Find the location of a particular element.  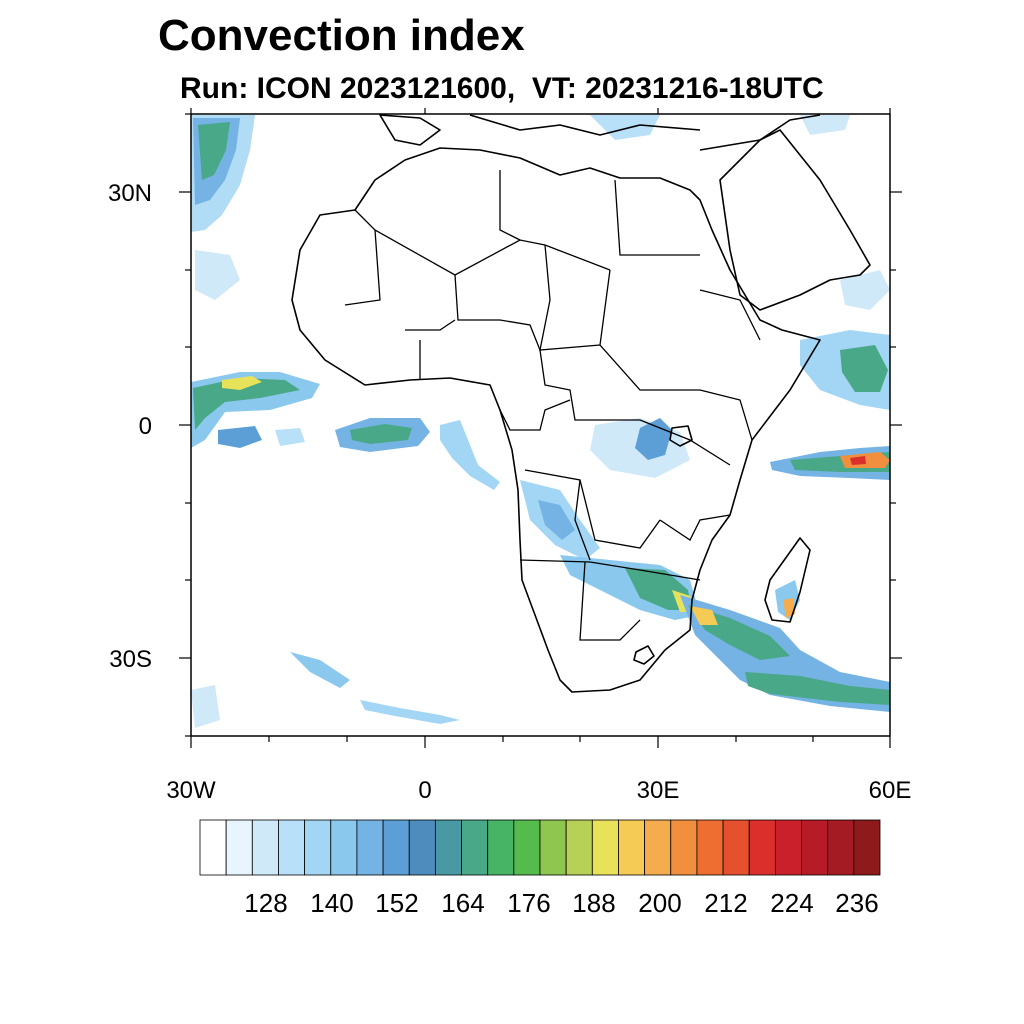

lake-victoria is located at coordinates (681, 436).